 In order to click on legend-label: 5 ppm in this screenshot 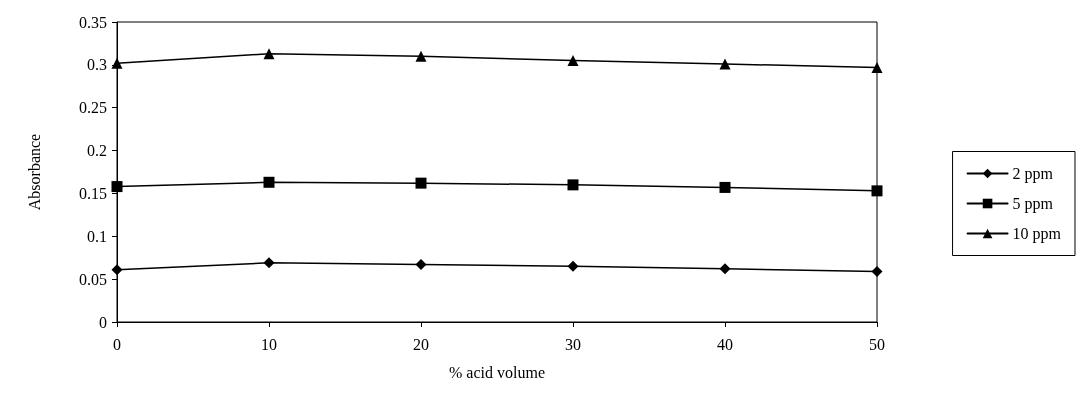, I will do `click(1033, 204)`.